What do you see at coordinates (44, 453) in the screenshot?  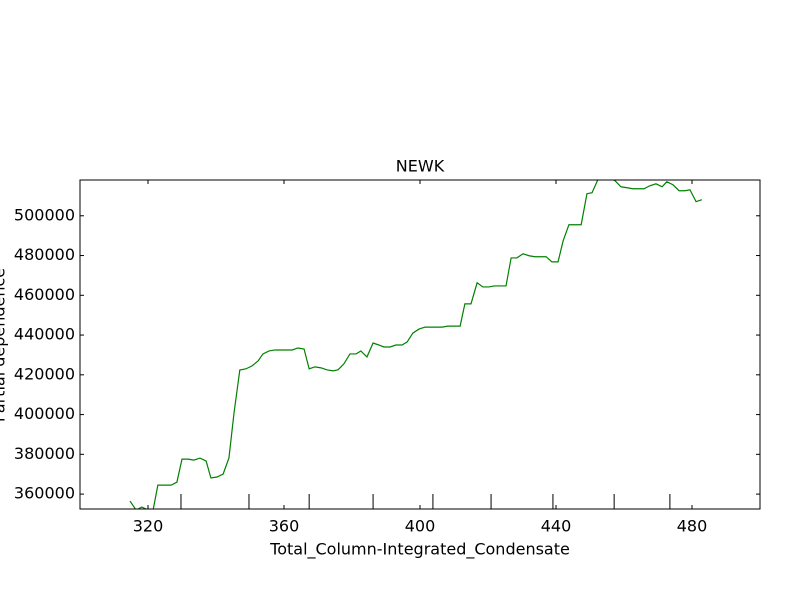 I see `y-tick-label: 380000` at bounding box center [44, 453].